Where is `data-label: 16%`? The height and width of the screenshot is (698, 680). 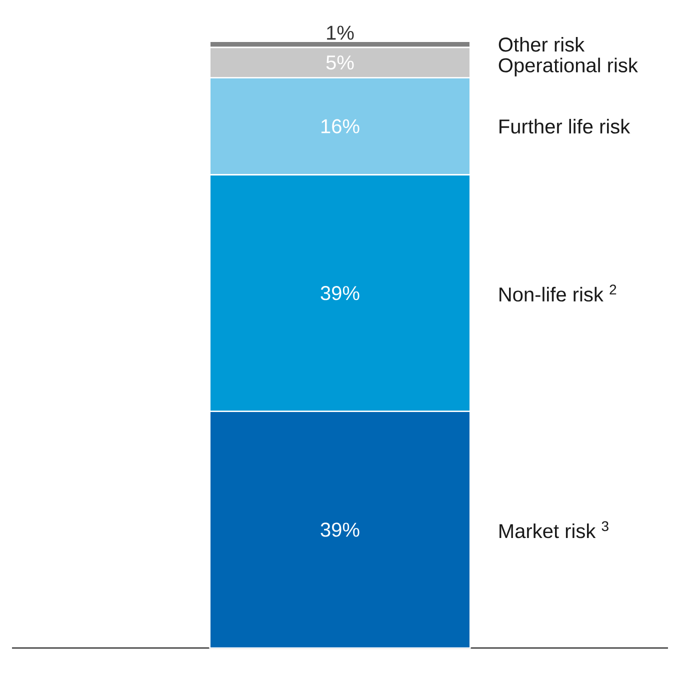 data-label: 16% is located at coordinates (341, 126).